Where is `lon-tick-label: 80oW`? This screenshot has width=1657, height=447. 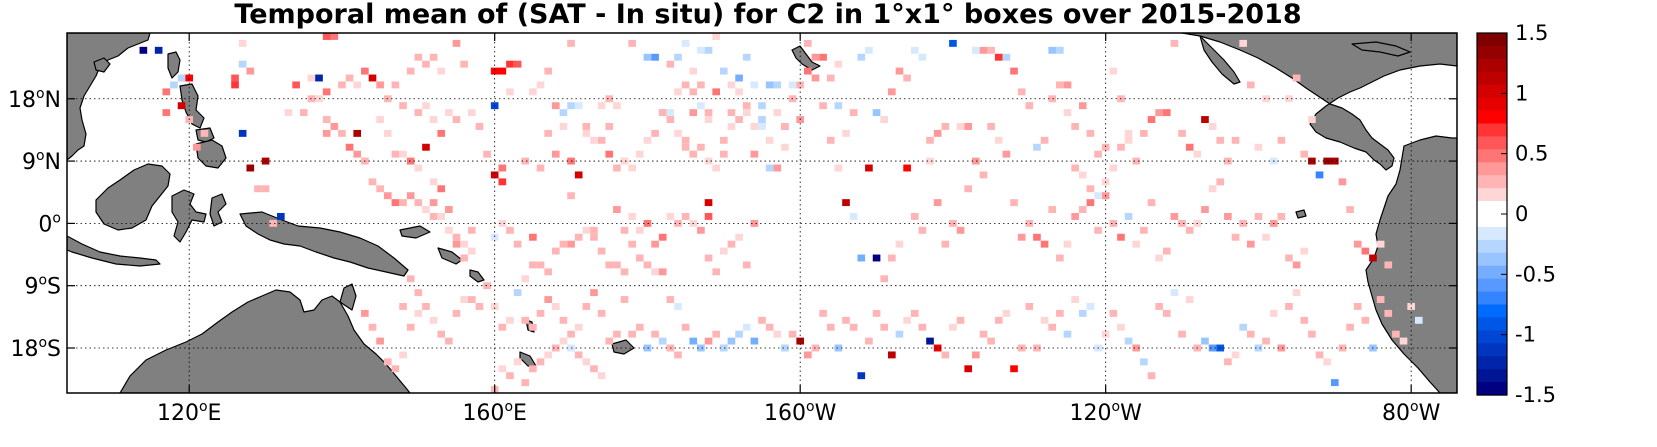 lon-tick-label: 80oW is located at coordinates (1411, 412).